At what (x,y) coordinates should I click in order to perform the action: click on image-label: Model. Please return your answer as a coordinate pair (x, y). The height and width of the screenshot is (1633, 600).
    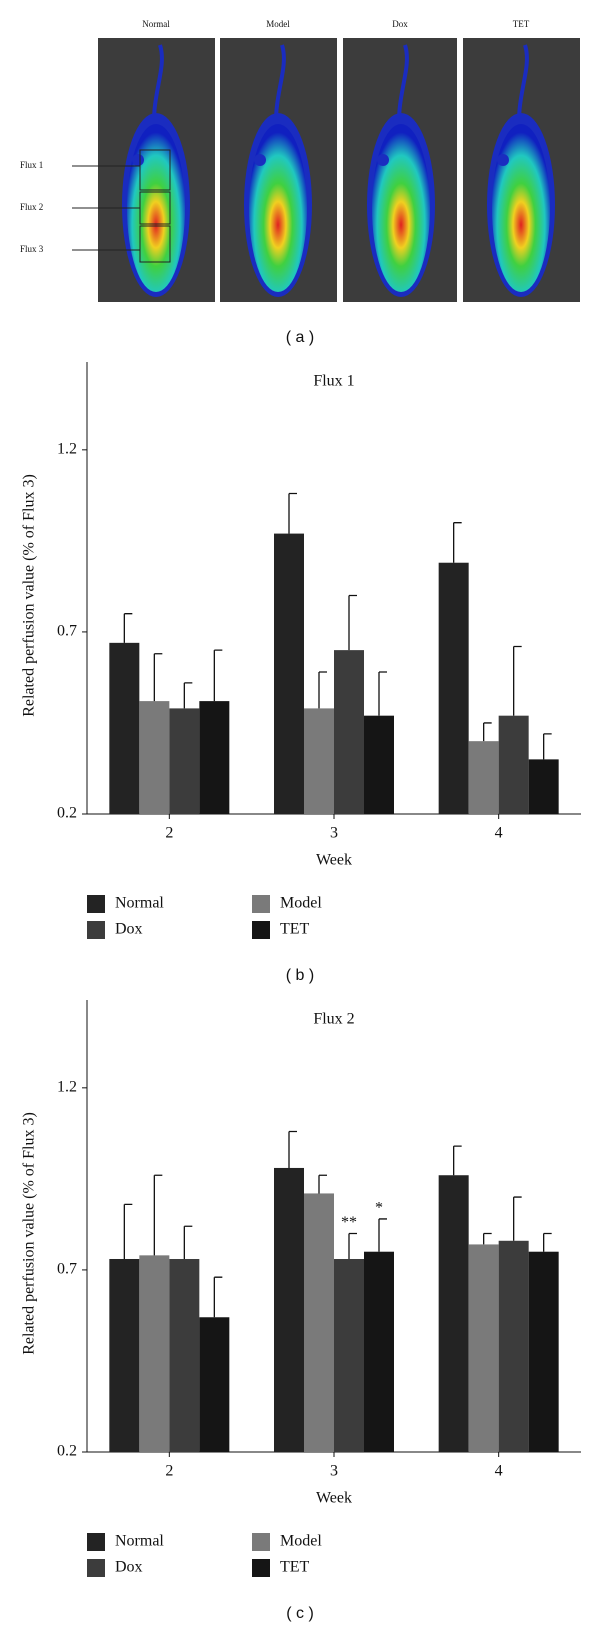
    Looking at the image, I should click on (278, 24).